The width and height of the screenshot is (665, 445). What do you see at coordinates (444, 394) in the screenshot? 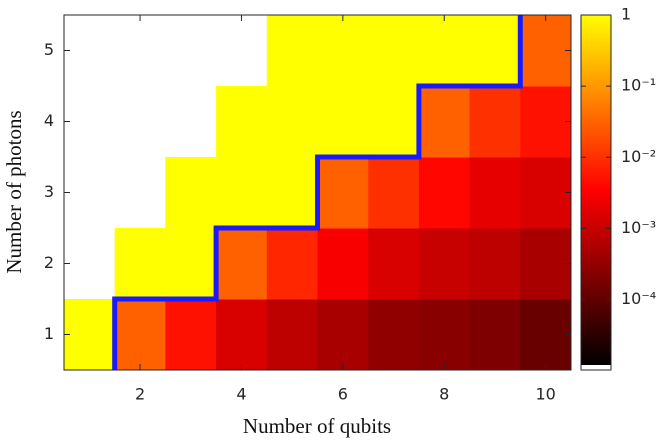
I see `x-tick-label: 8` at bounding box center [444, 394].